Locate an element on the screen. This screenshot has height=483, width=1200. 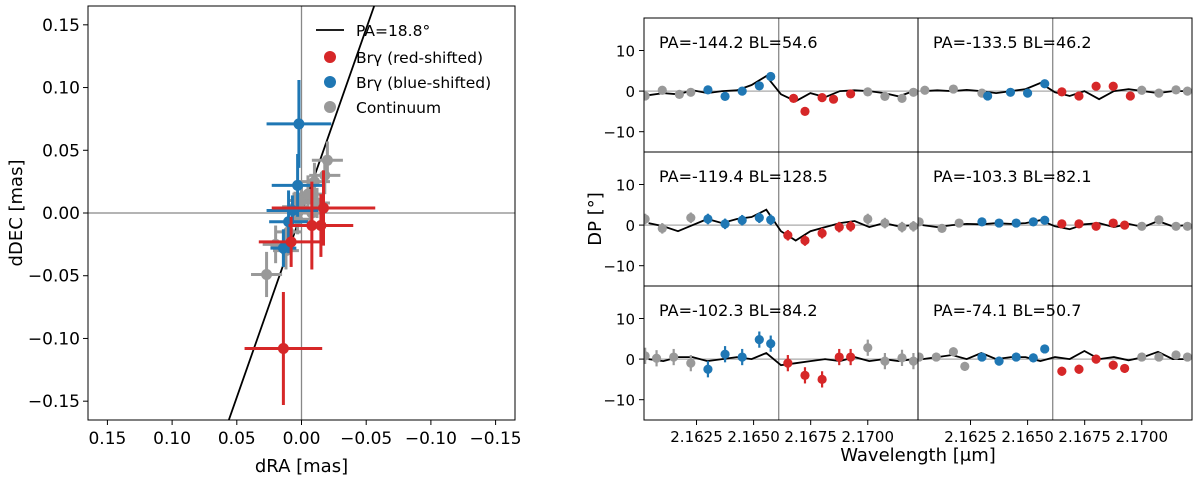
y-tick-label: 0.05 is located at coordinates (61, 151).